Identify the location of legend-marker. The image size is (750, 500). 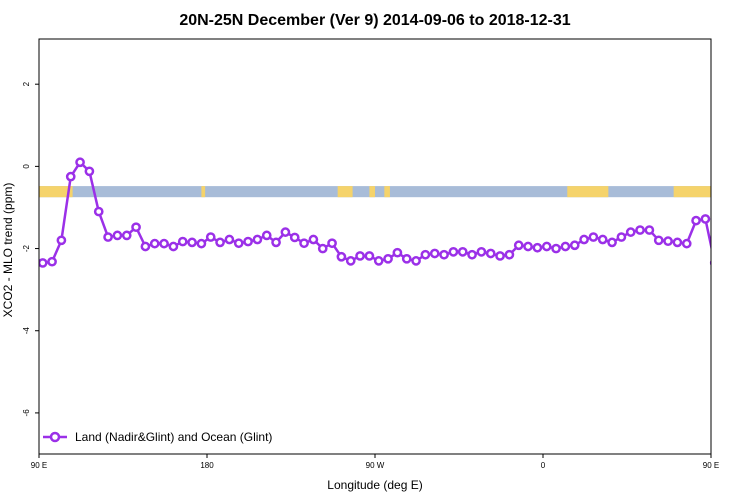
(55, 437).